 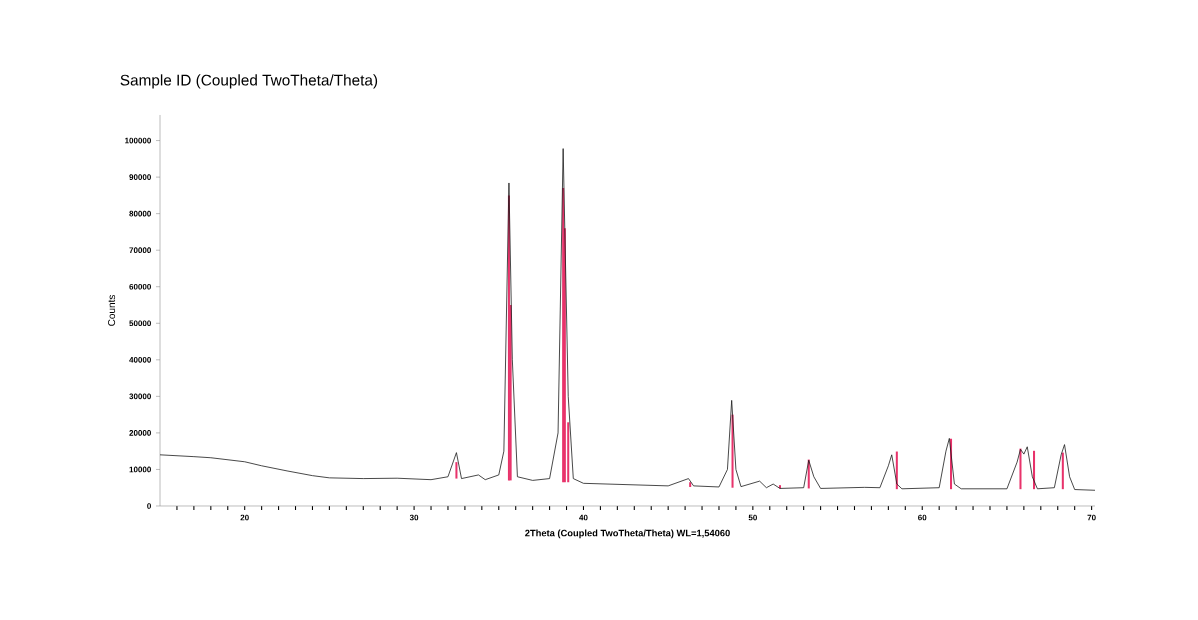 What do you see at coordinates (922, 517) in the screenshot?
I see `x-tick-label: 60` at bounding box center [922, 517].